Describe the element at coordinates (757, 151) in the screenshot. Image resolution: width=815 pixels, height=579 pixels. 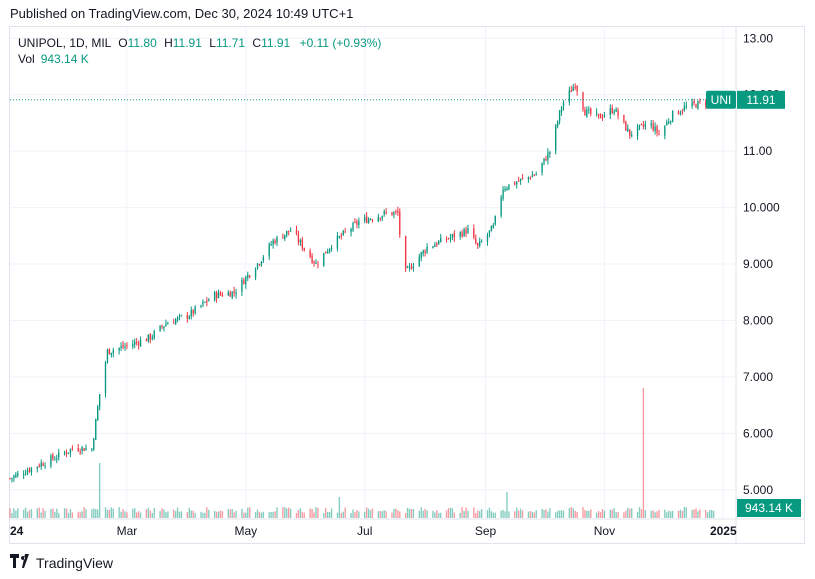
I see `y-tick-label: 11.00` at that location.